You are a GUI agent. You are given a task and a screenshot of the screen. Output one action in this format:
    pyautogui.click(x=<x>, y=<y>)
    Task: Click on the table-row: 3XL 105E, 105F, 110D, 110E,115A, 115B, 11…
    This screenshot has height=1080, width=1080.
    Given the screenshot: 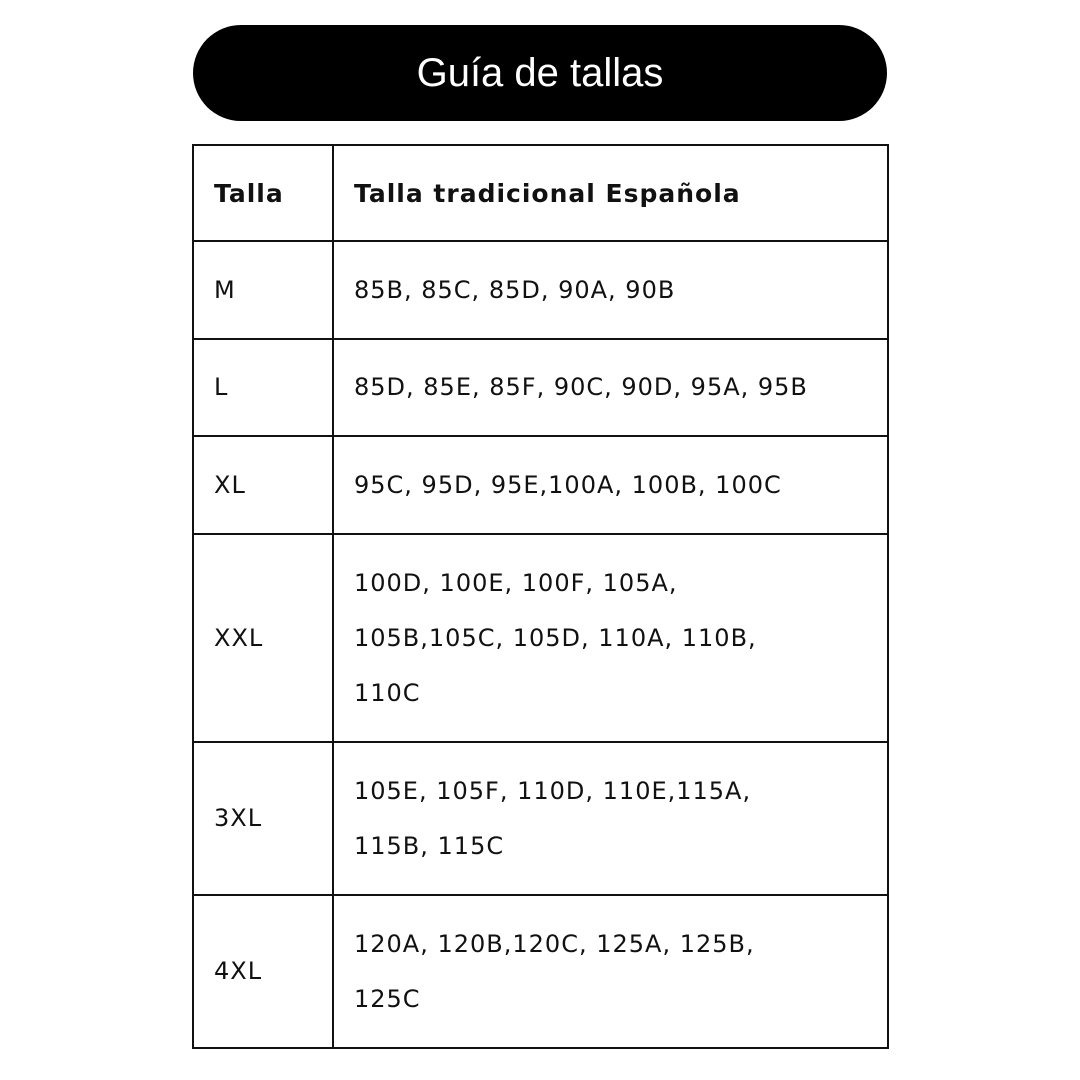 What is the action you would take?
    pyautogui.click(x=540, y=818)
    